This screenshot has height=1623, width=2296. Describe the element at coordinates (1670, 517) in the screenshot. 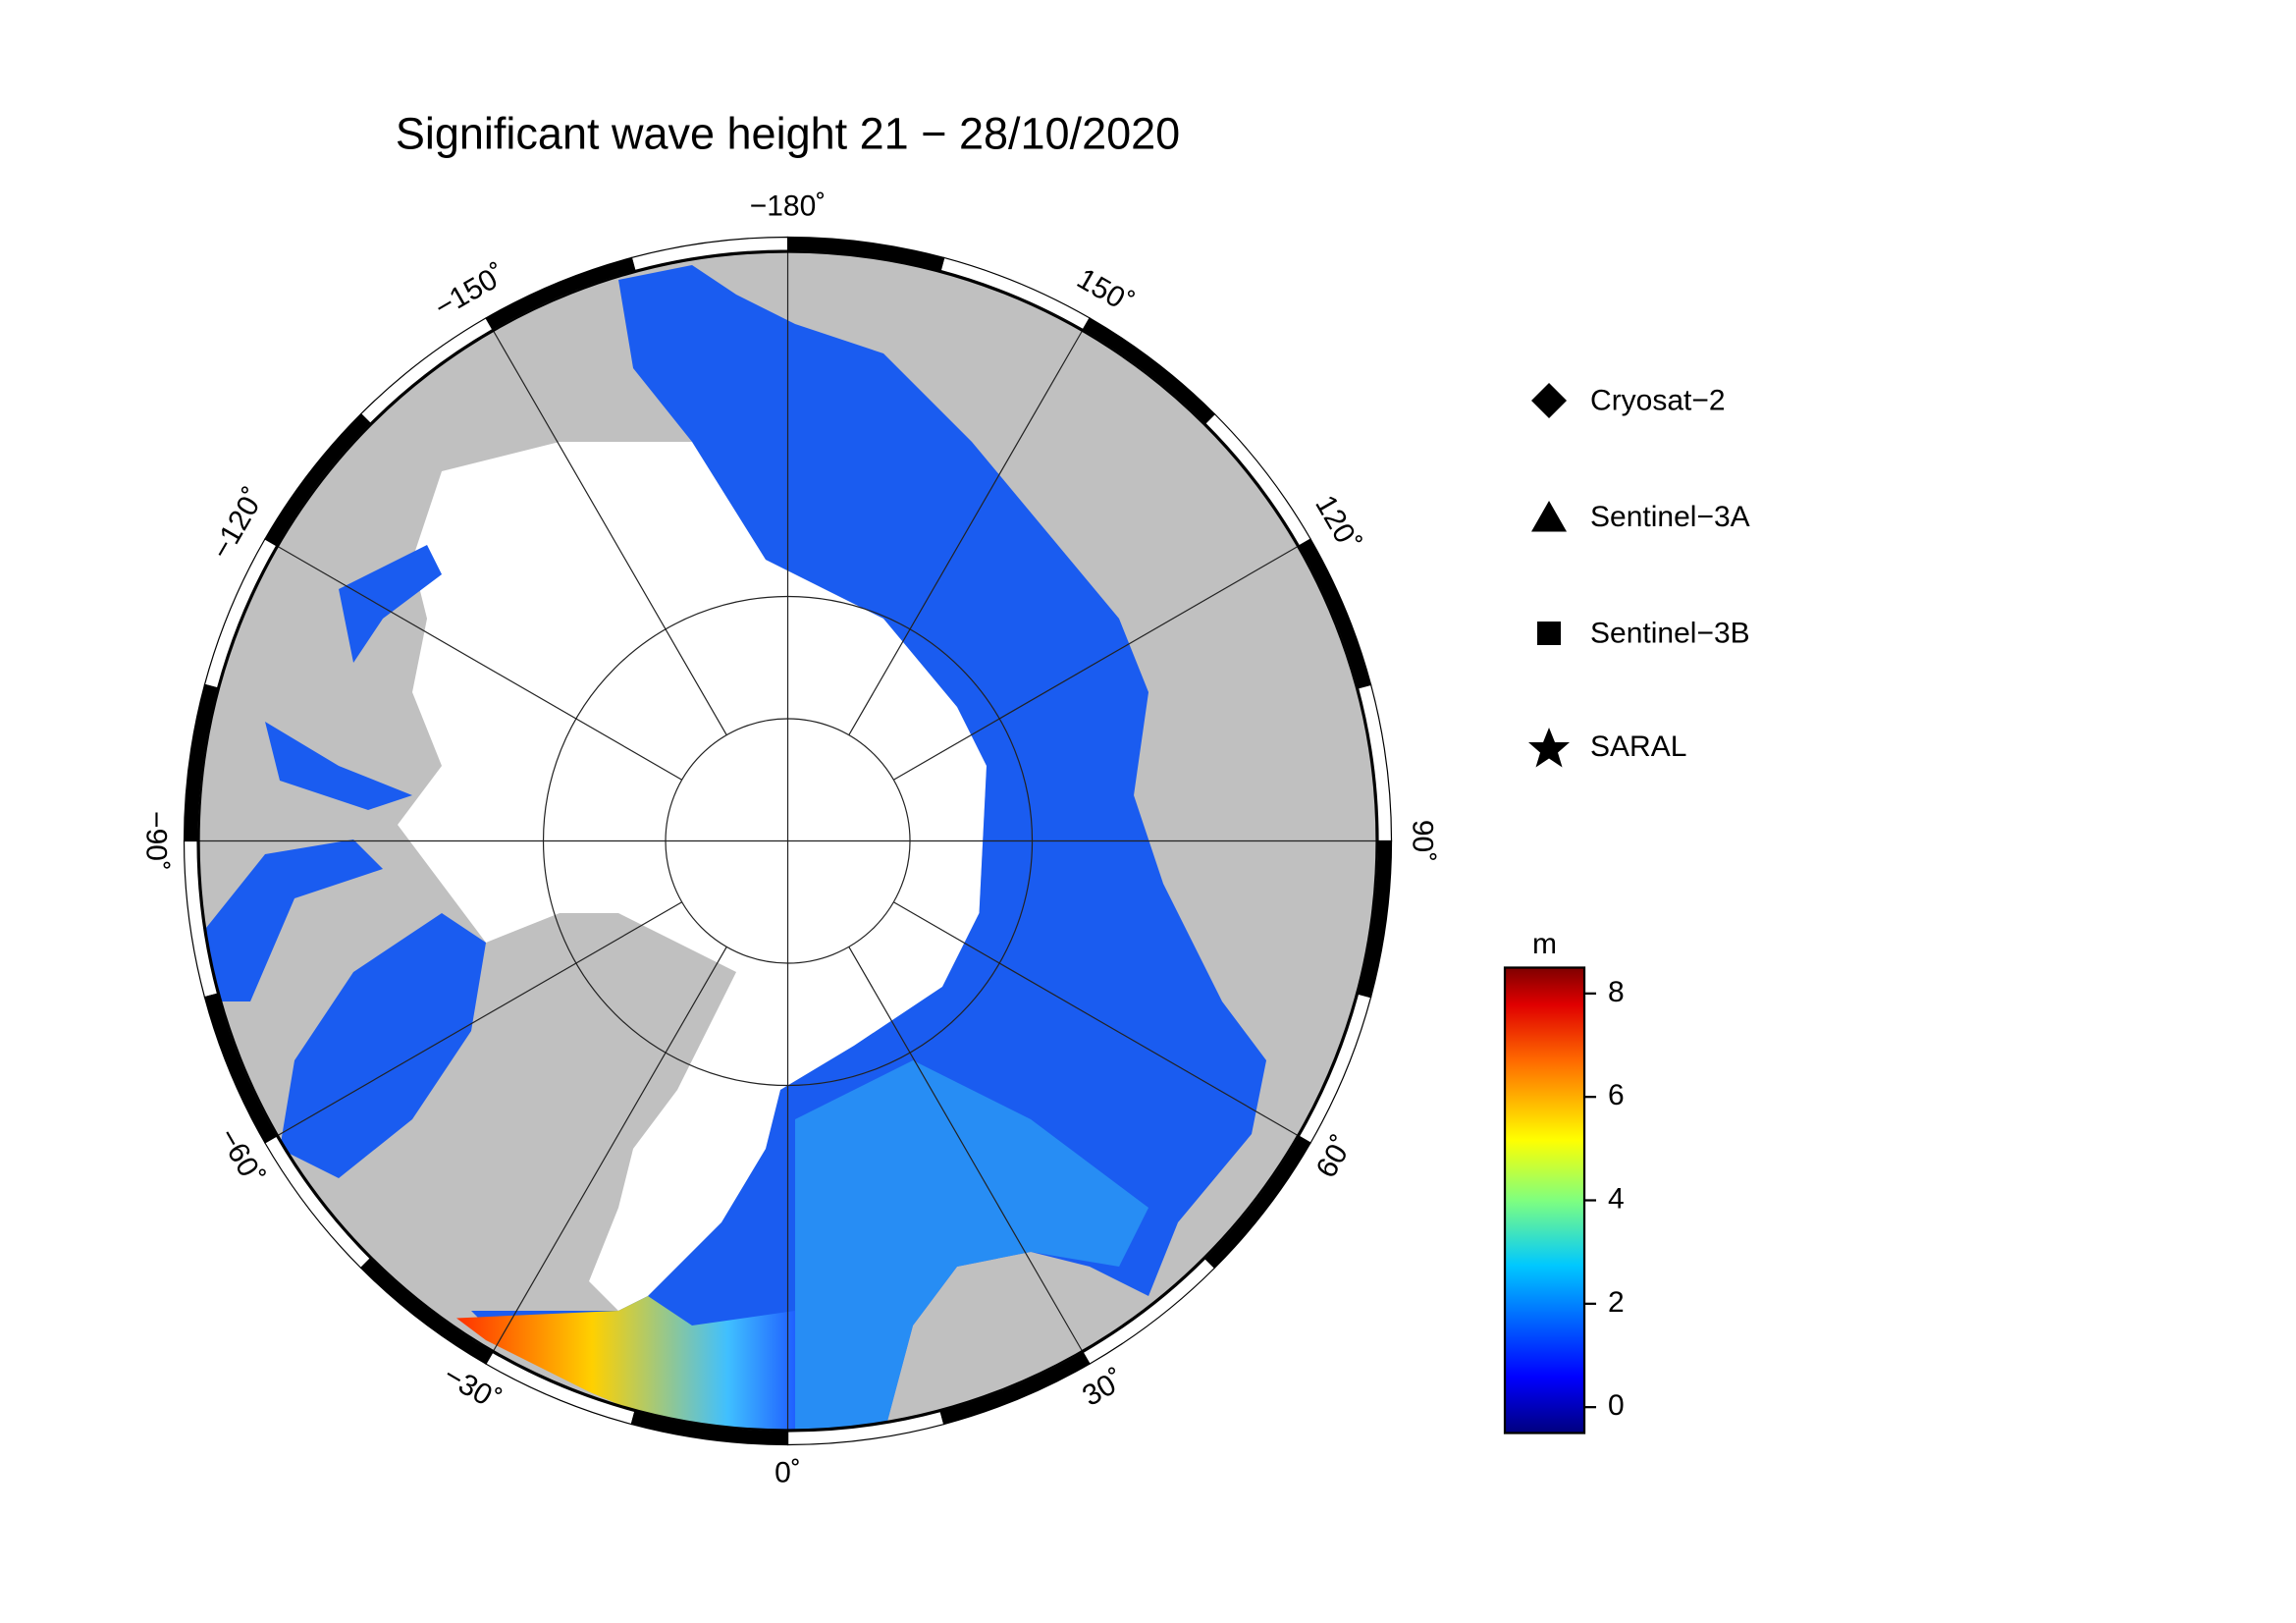

I see `legend-label: Sentinel−3A` at that location.